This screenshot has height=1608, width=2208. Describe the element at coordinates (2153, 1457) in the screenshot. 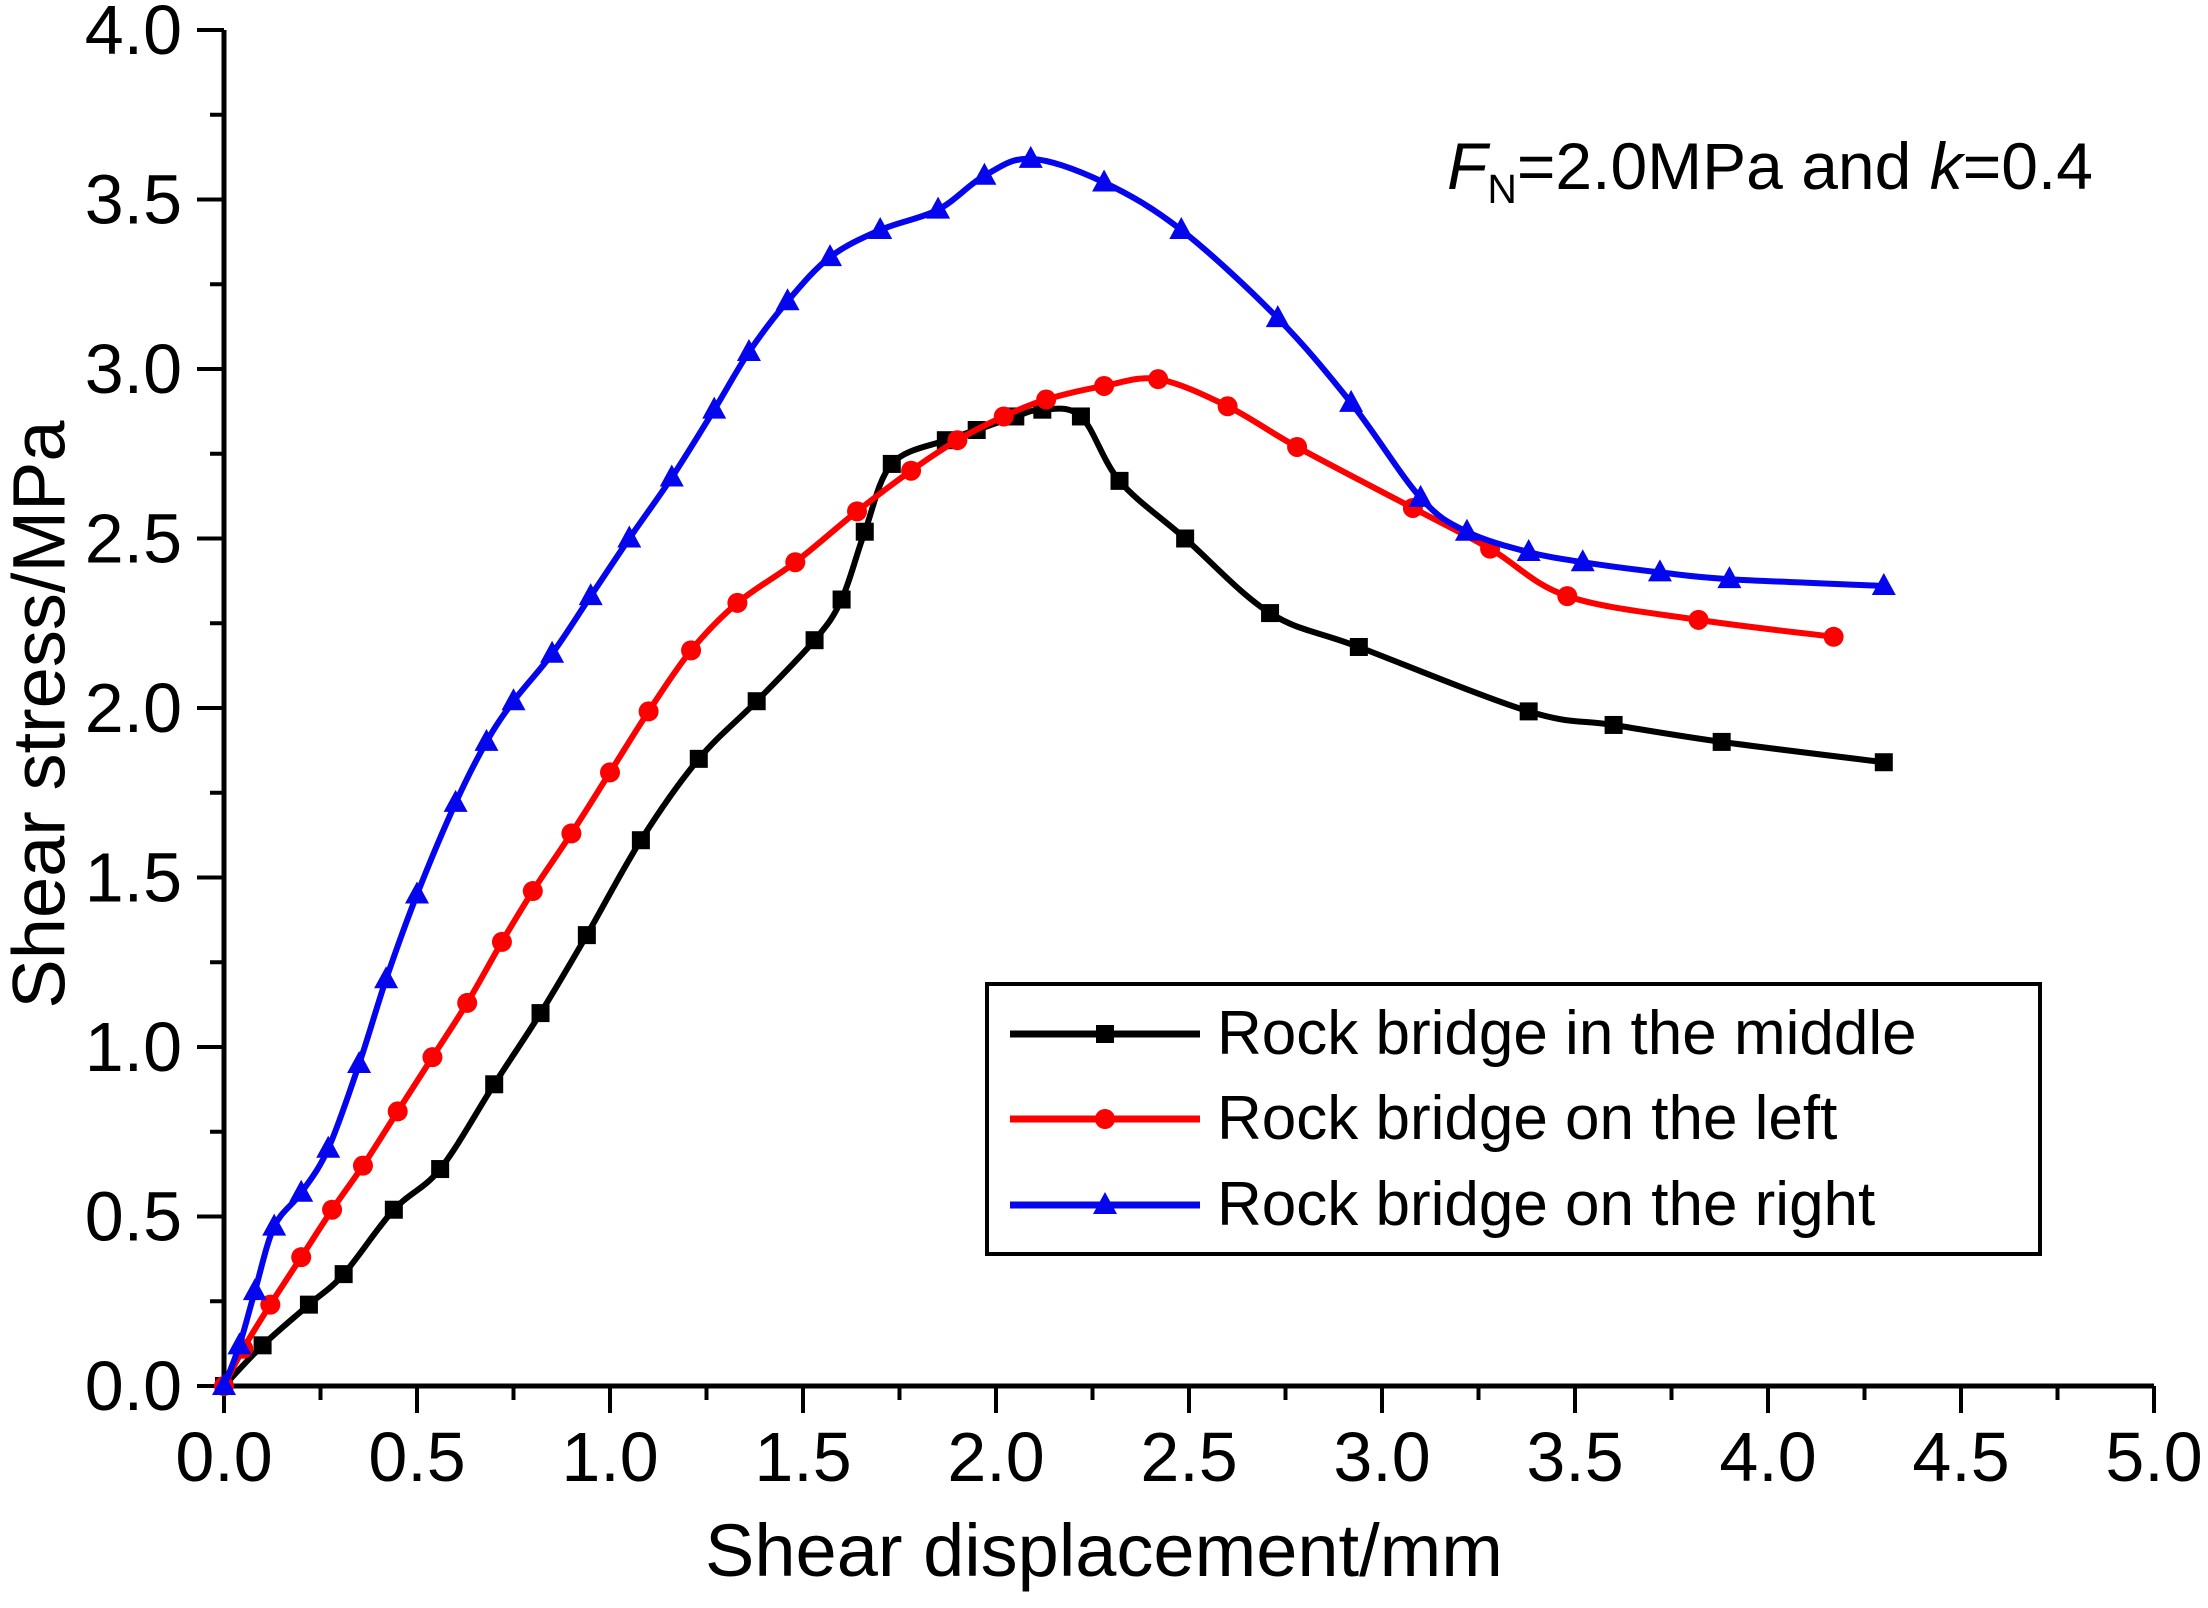

I see `x-tick-label: 5.0` at that location.